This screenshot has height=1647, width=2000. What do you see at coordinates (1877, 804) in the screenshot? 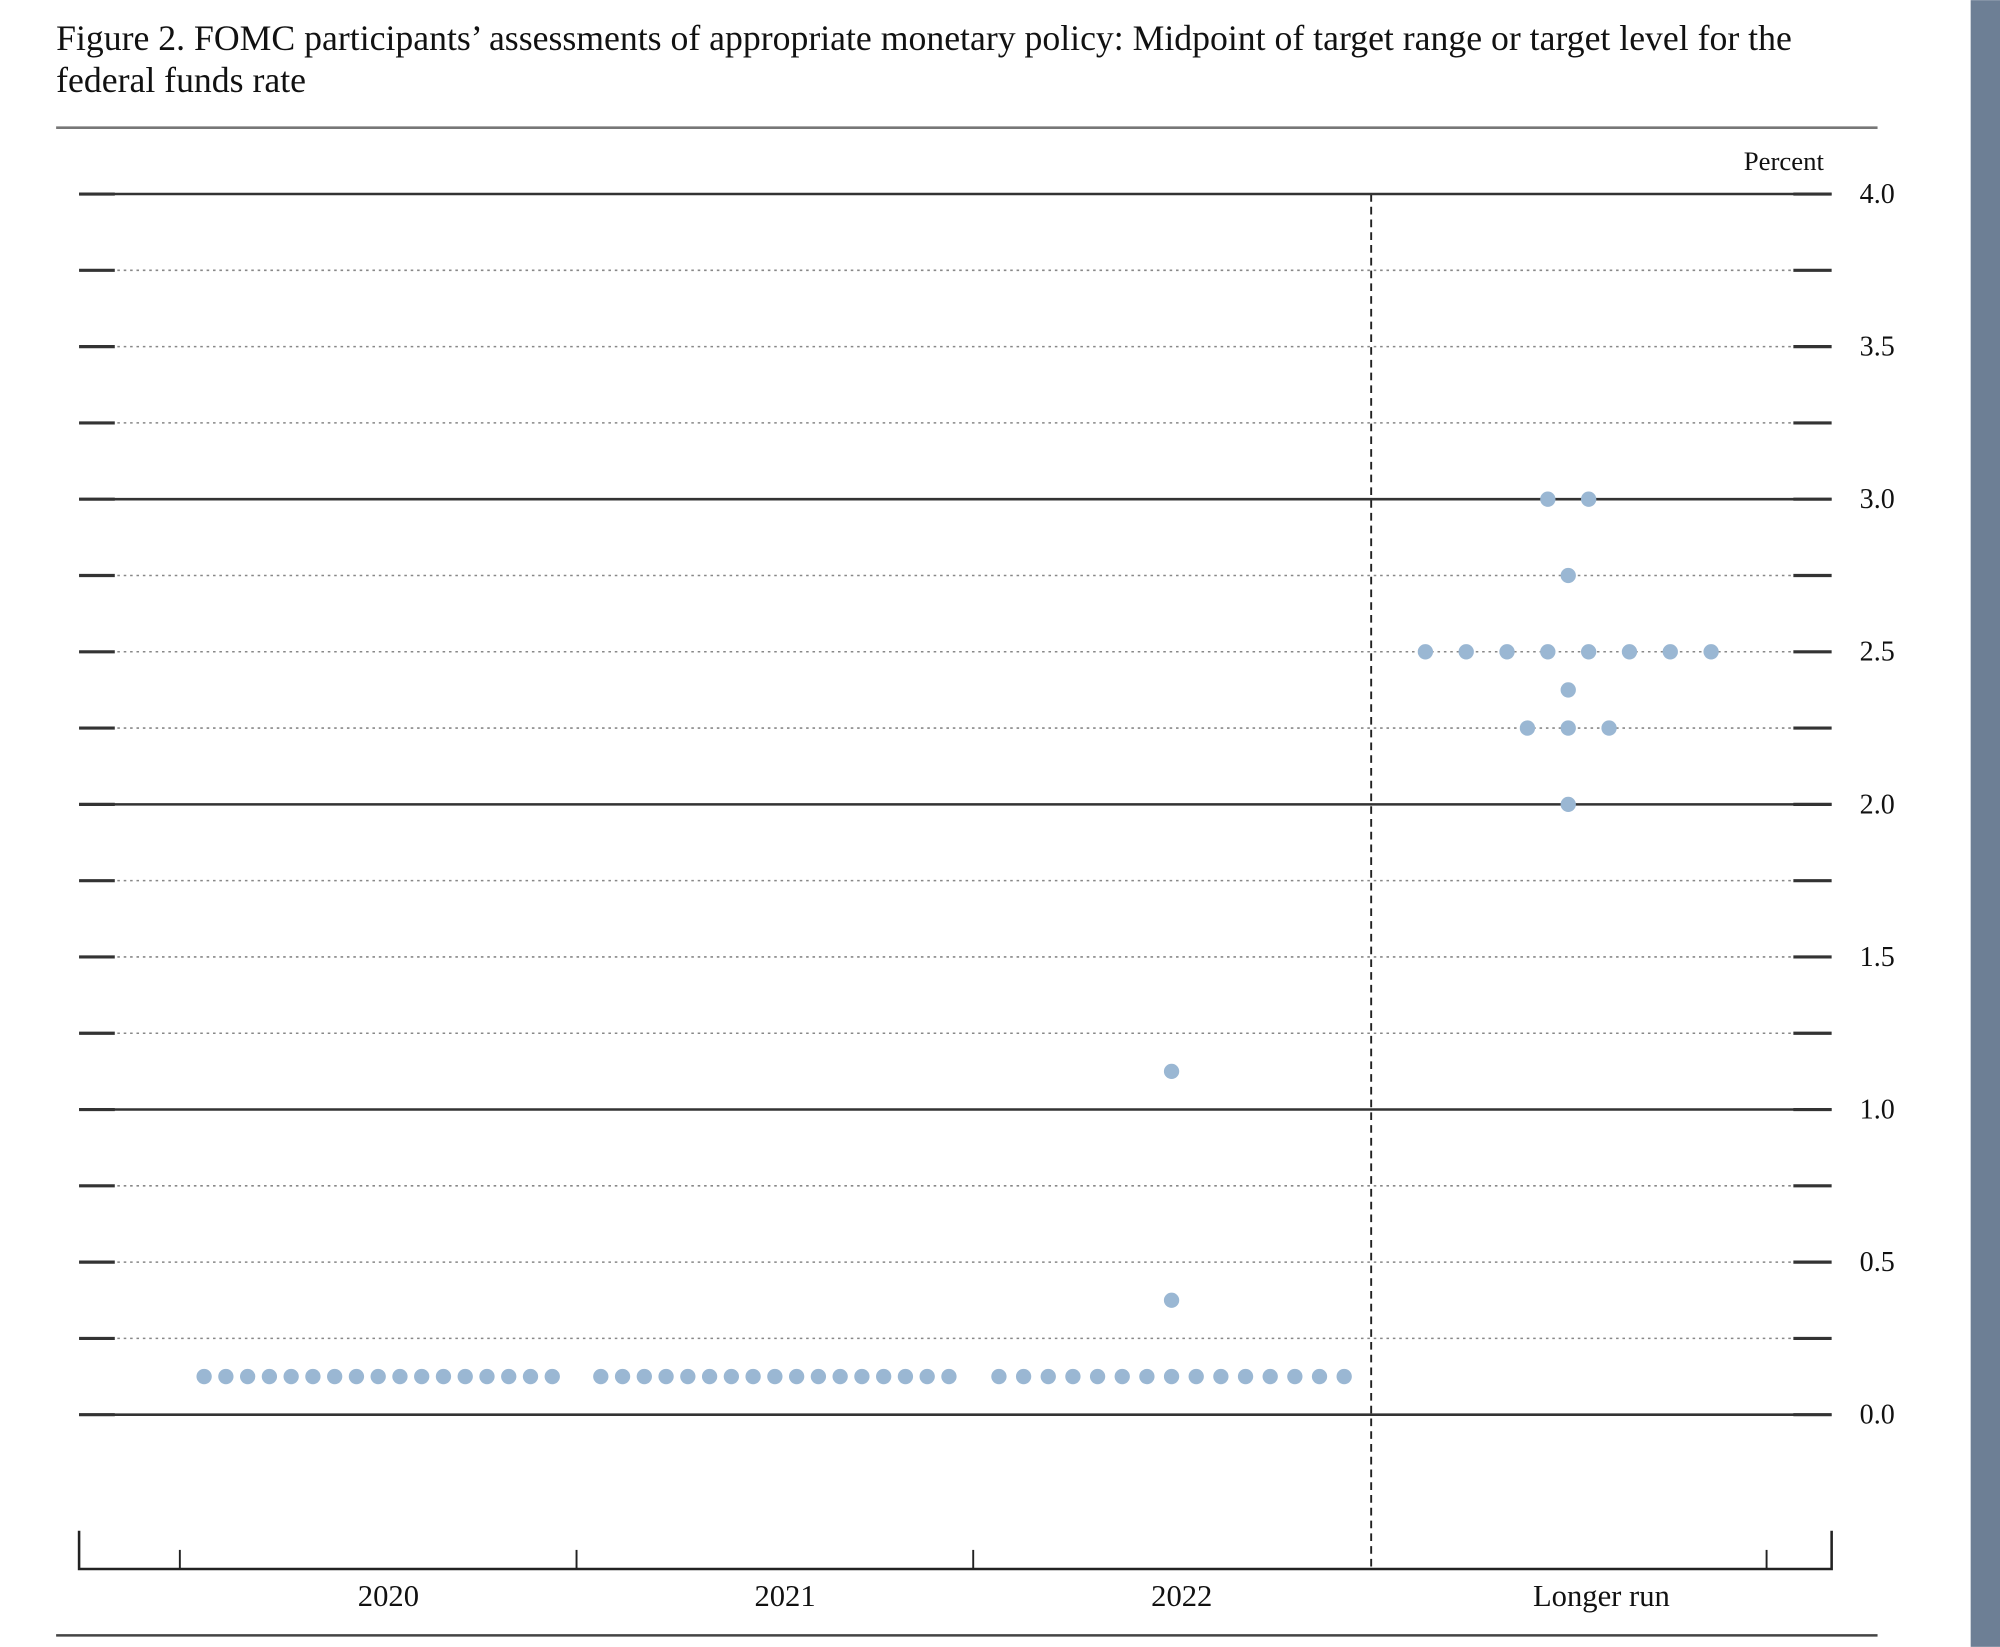
I see `y-tick-label: 2.0` at bounding box center [1877, 804].